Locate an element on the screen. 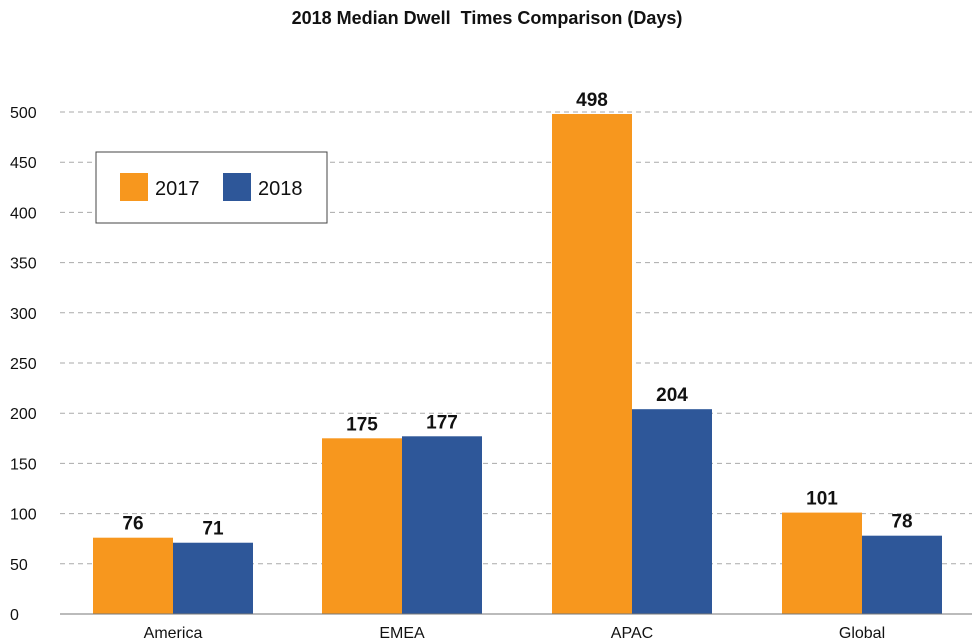 The height and width of the screenshot is (642, 974). bar-global-2018 is located at coordinates (902, 574).